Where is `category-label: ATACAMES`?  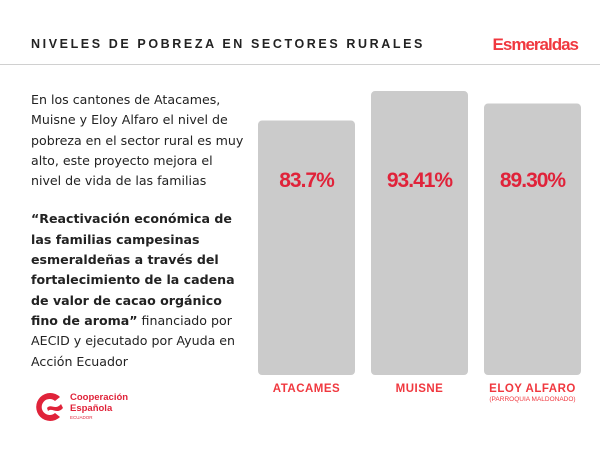 category-label: ATACAMES is located at coordinates (306, 389).